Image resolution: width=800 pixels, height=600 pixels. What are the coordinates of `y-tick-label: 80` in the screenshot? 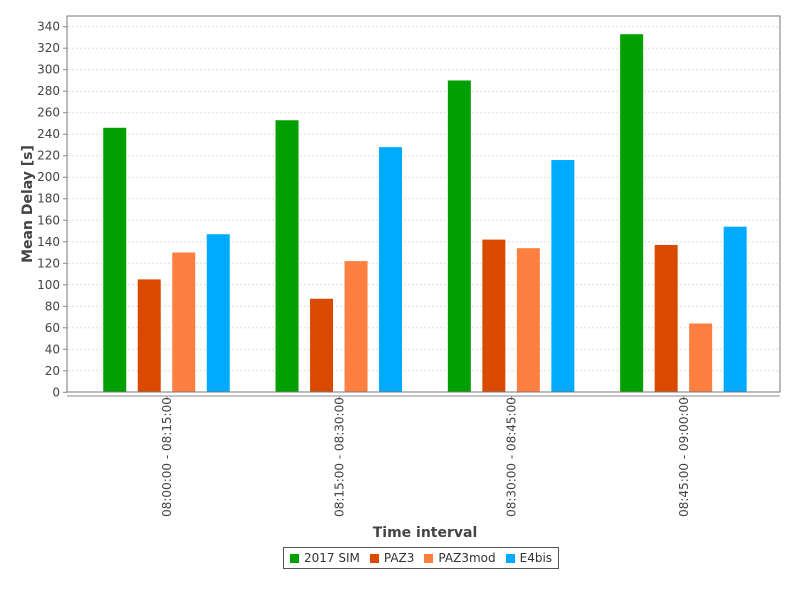 It's located at (52, 306).